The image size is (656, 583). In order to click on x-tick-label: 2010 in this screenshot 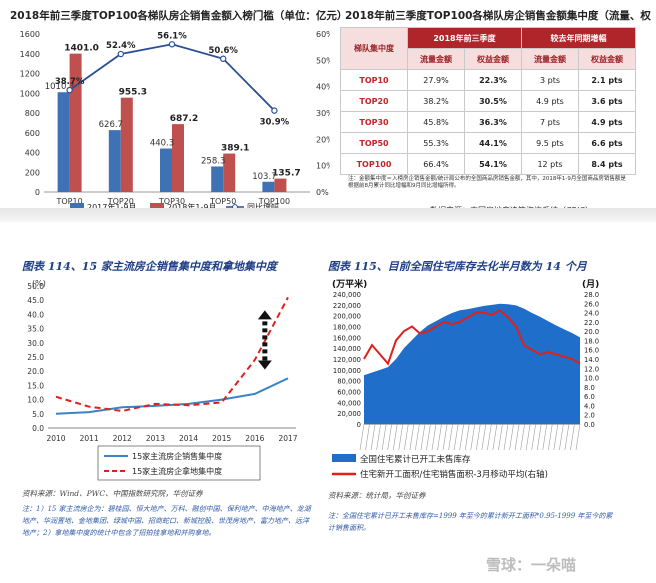, I will do `click(55, 438)`.